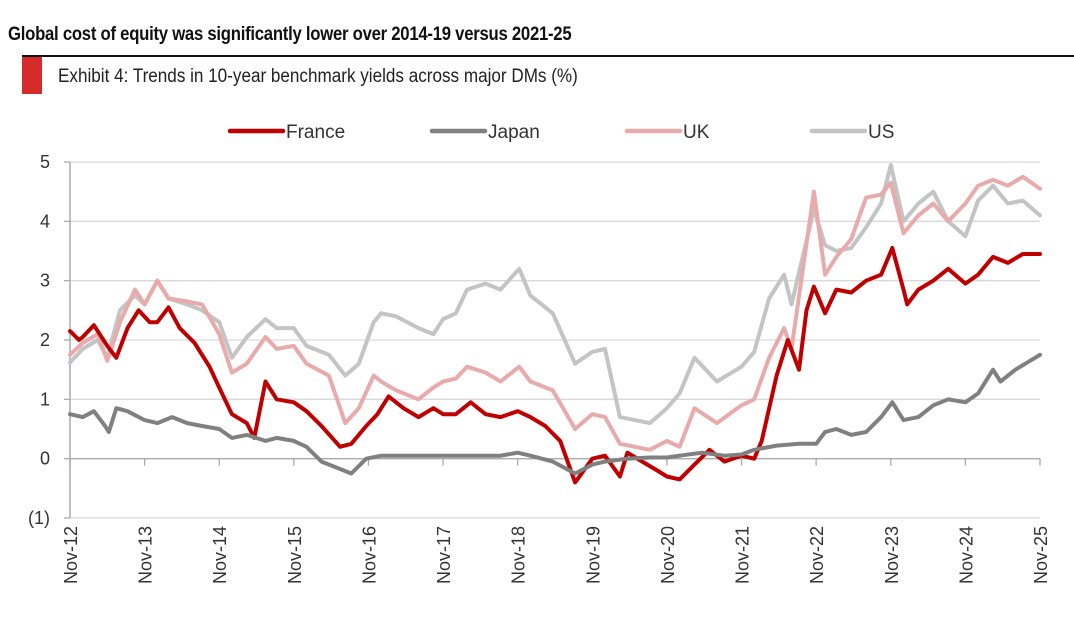 This screenshot has height=621, width=1074. Describe the element at coordinates (560, 132) in the screenshot. I see `legend: France Japan UK US` at that location.